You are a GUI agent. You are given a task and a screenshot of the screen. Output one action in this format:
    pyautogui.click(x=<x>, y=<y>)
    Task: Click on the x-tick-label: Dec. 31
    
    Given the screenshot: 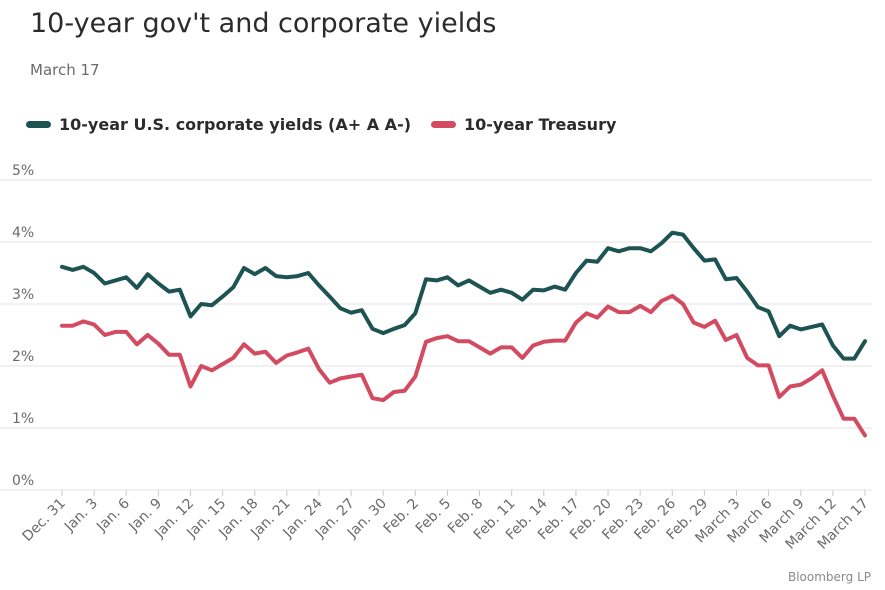 What is the action you would take?
    pyautogui.click(x=43, y=520)
    